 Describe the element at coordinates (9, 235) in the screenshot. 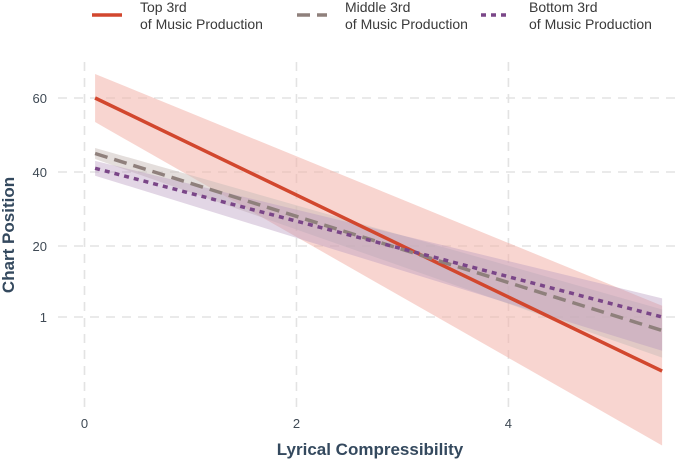

I see `y-axis-title: Chart Position` at that location.